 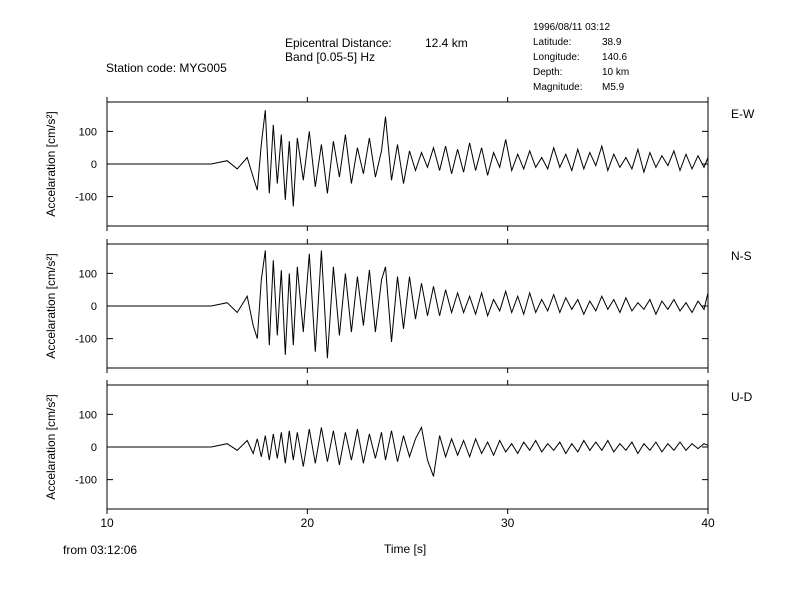 What do you see at coordinates (552, 42) in the screenshot?
I see `event-latitude-label: Latitude:` at bounding box center [552, 42].